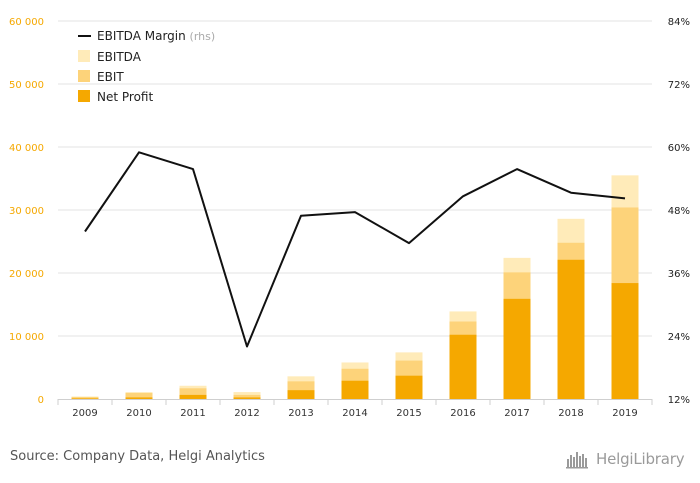 The image size is (700, 483). Describe the element at coordinates (679, 148) in the screenshot. I see `y-right-tick-label: 60%` at that location.